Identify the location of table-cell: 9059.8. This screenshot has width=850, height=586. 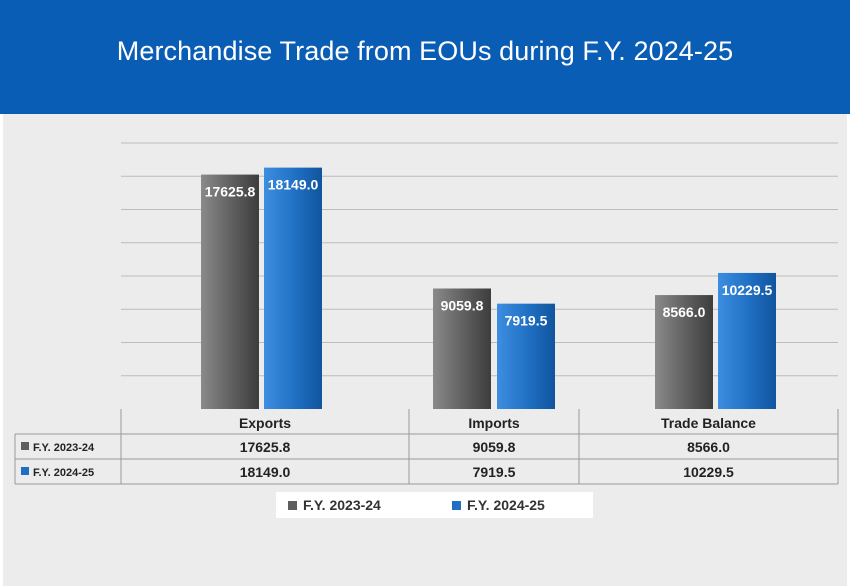
(494, 447).